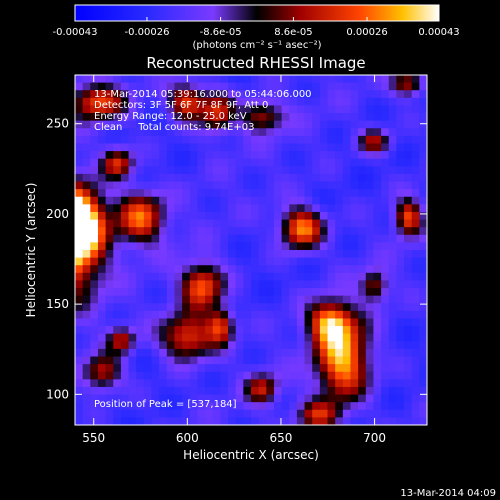 This screenshot has width=500, height=500. Describe the element at coordinates (170, 116) in the screenshot. I see `annotation-energy-range: Energy Range: 12.0 - 25.0 keV` at that location.